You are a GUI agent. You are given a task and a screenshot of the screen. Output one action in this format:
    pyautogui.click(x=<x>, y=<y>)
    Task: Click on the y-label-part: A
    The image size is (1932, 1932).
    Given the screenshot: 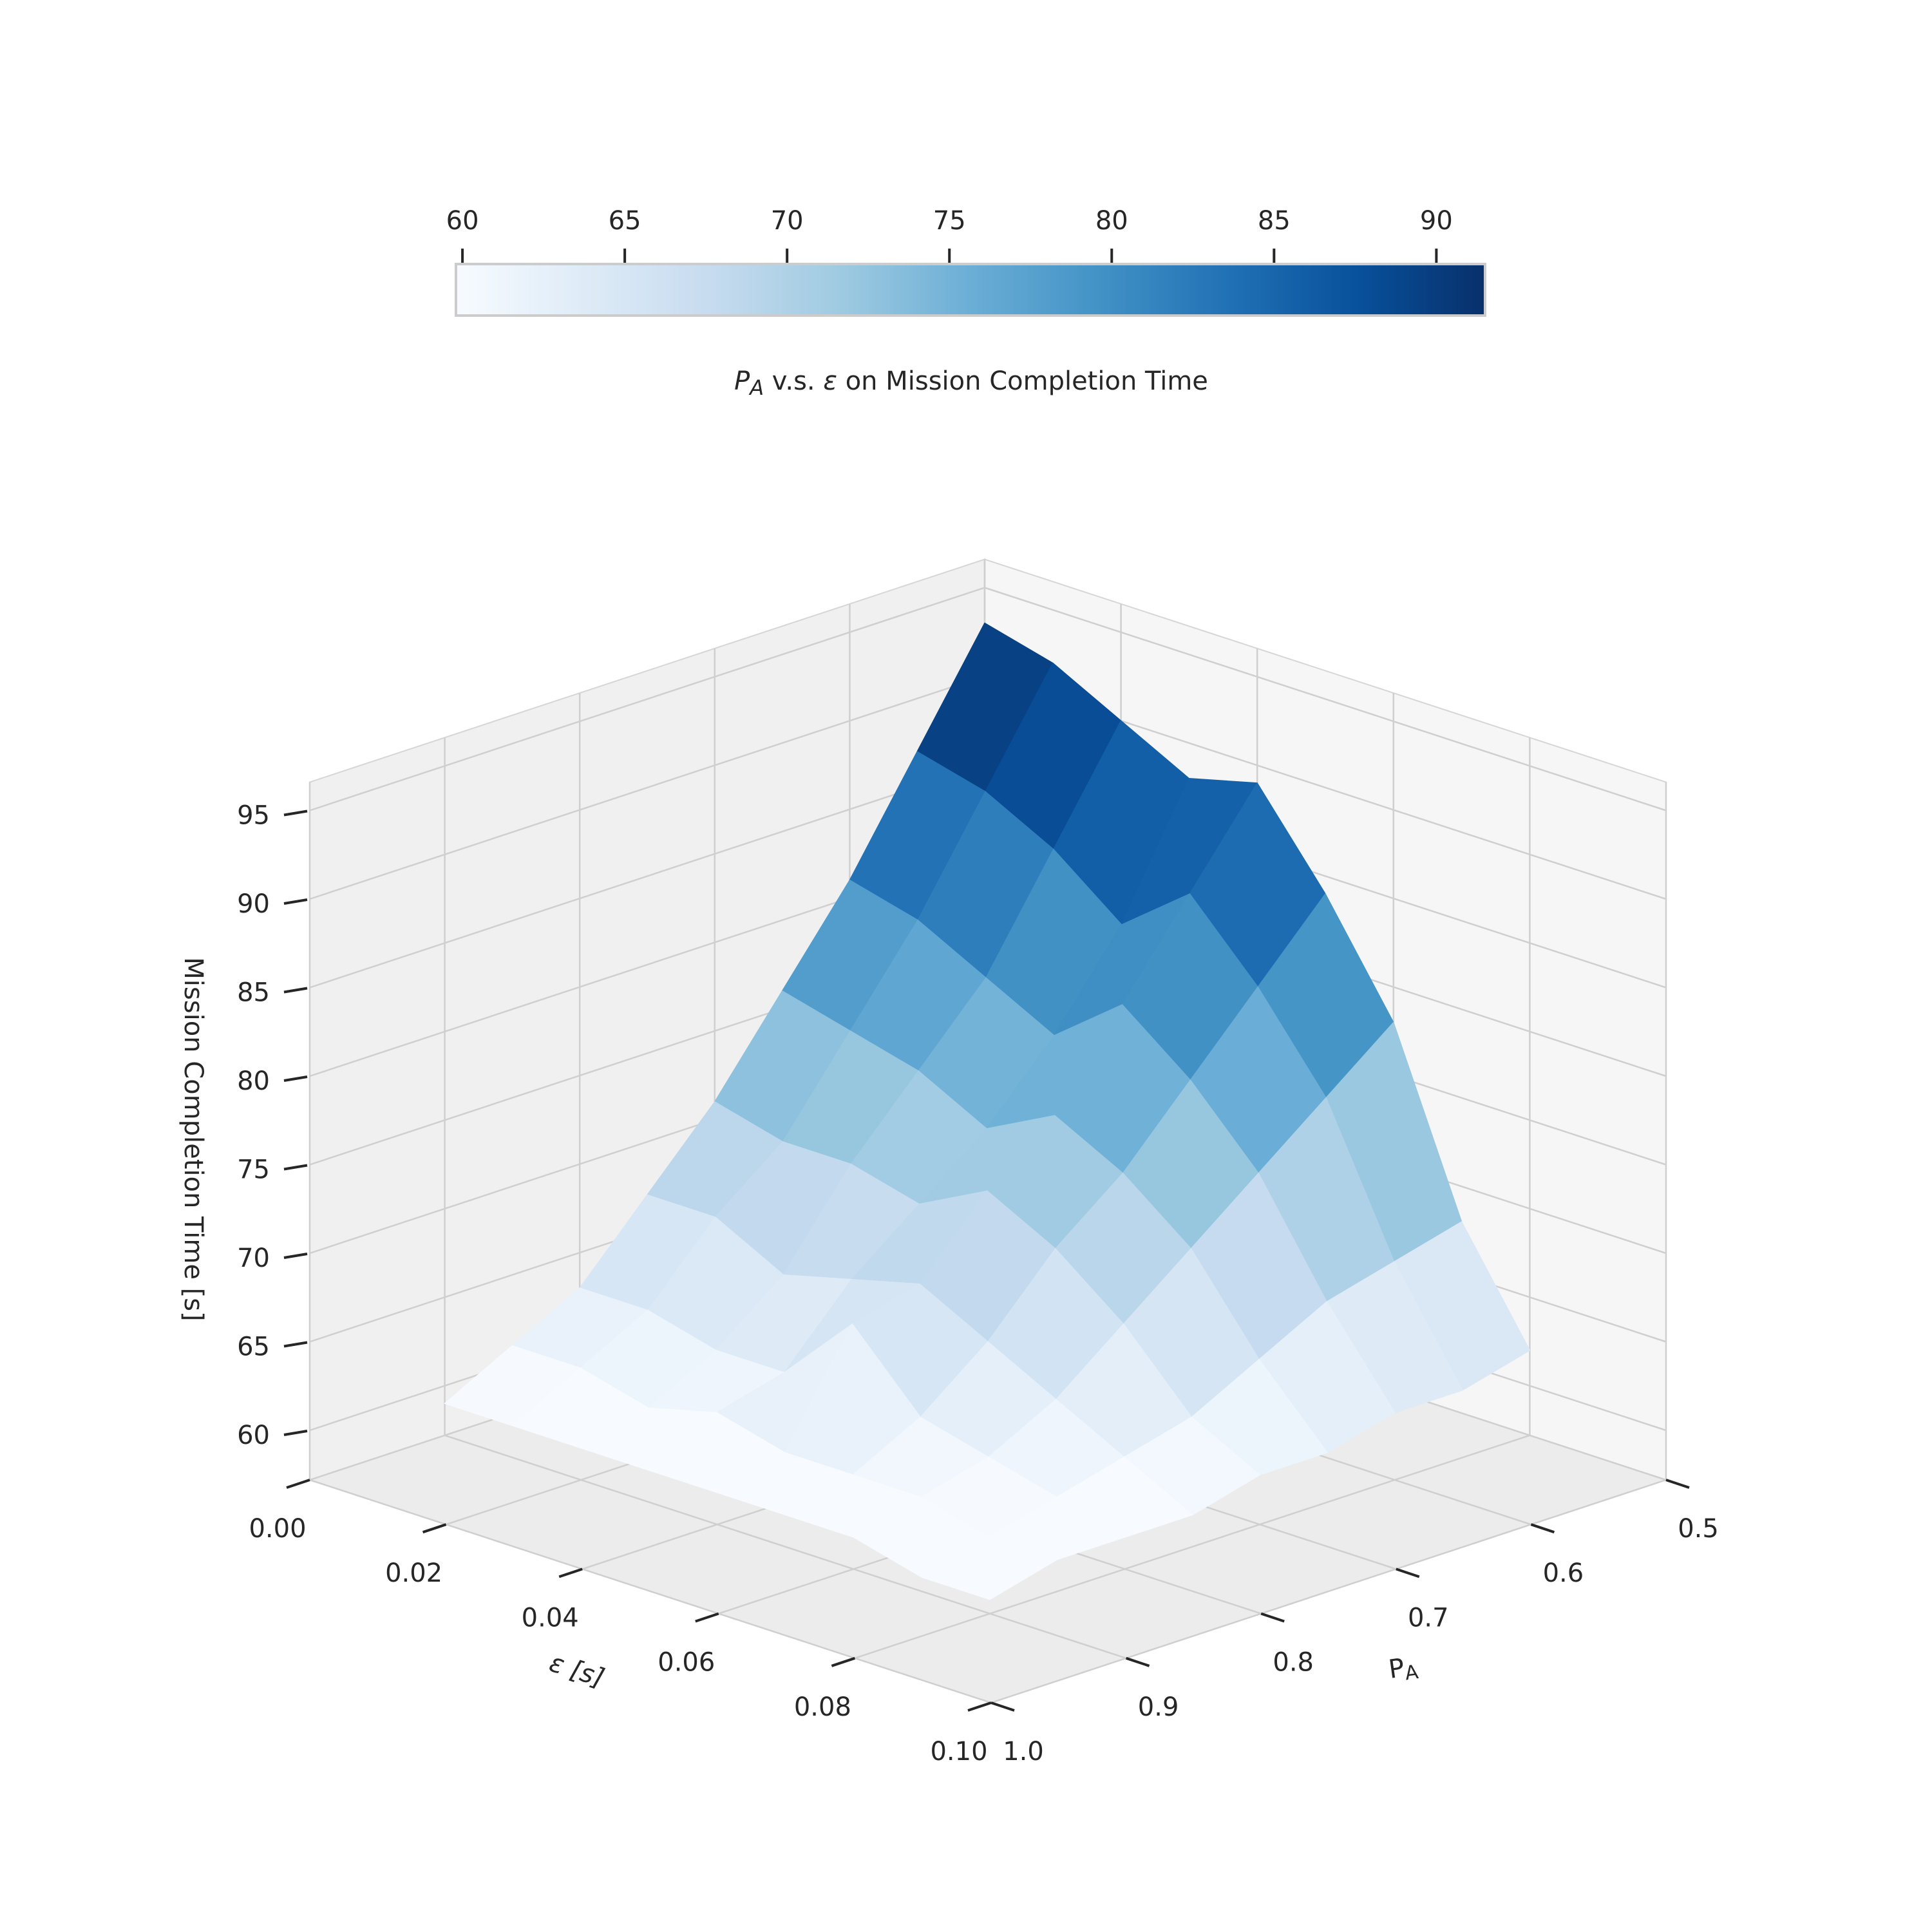 What is the action you would take?
    pyautogui.click(x=1411, y=1673)
    